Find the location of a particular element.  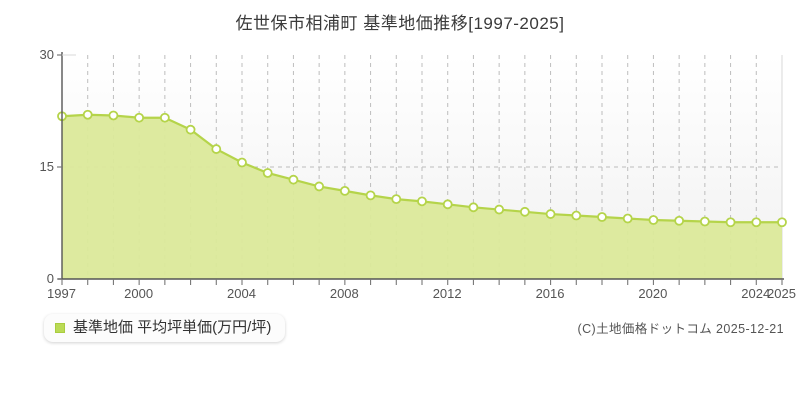

x-axis-tick-label: 2016 is located at coordinates (550, 293).